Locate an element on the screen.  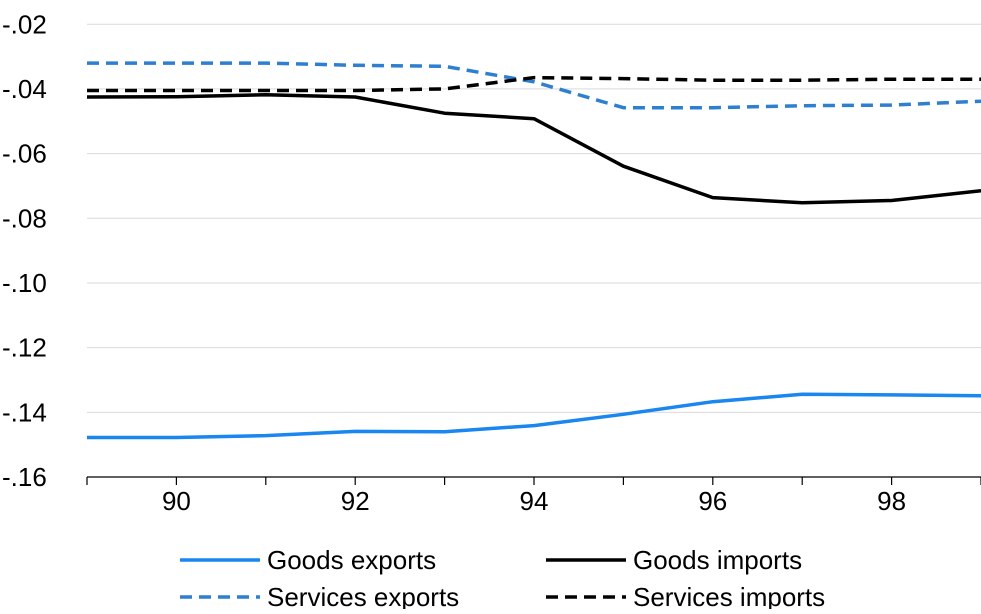
series-line-services-imports is located at coordinates (534, 84).